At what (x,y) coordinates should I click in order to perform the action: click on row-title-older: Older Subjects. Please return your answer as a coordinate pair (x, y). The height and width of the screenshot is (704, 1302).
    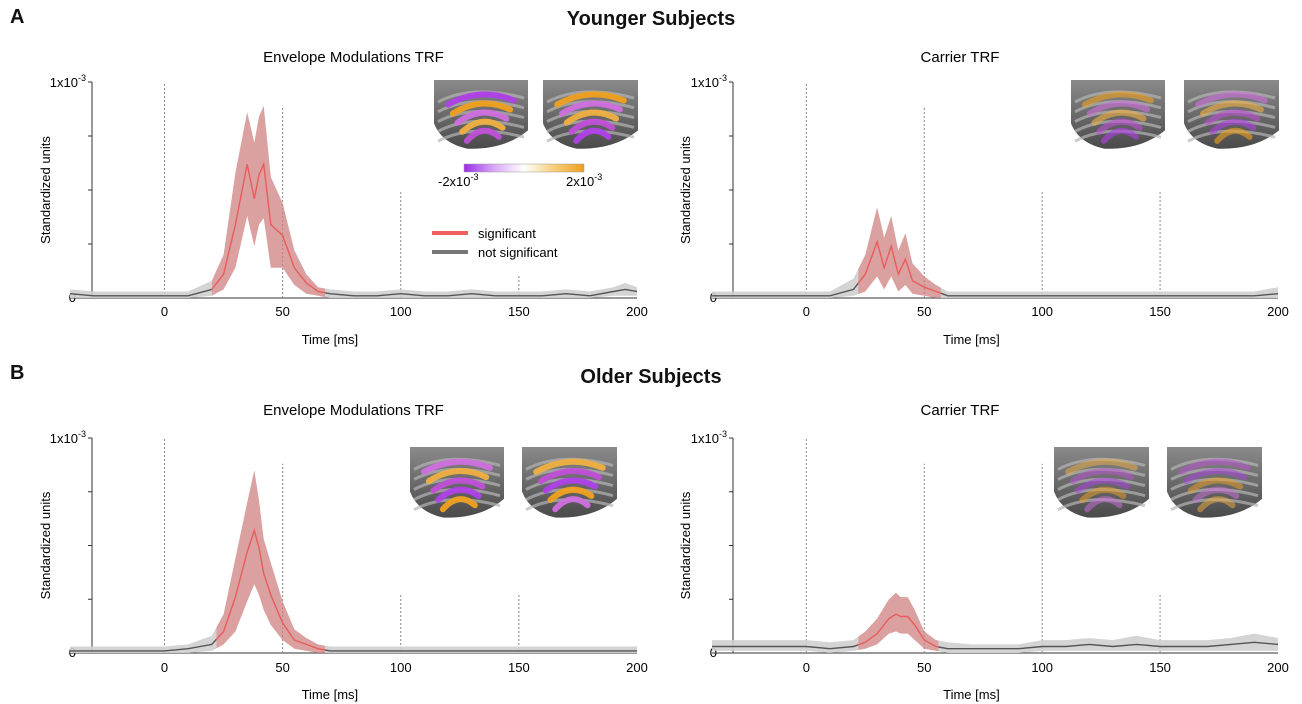
    Looking at the image, I should click on (651, 377).